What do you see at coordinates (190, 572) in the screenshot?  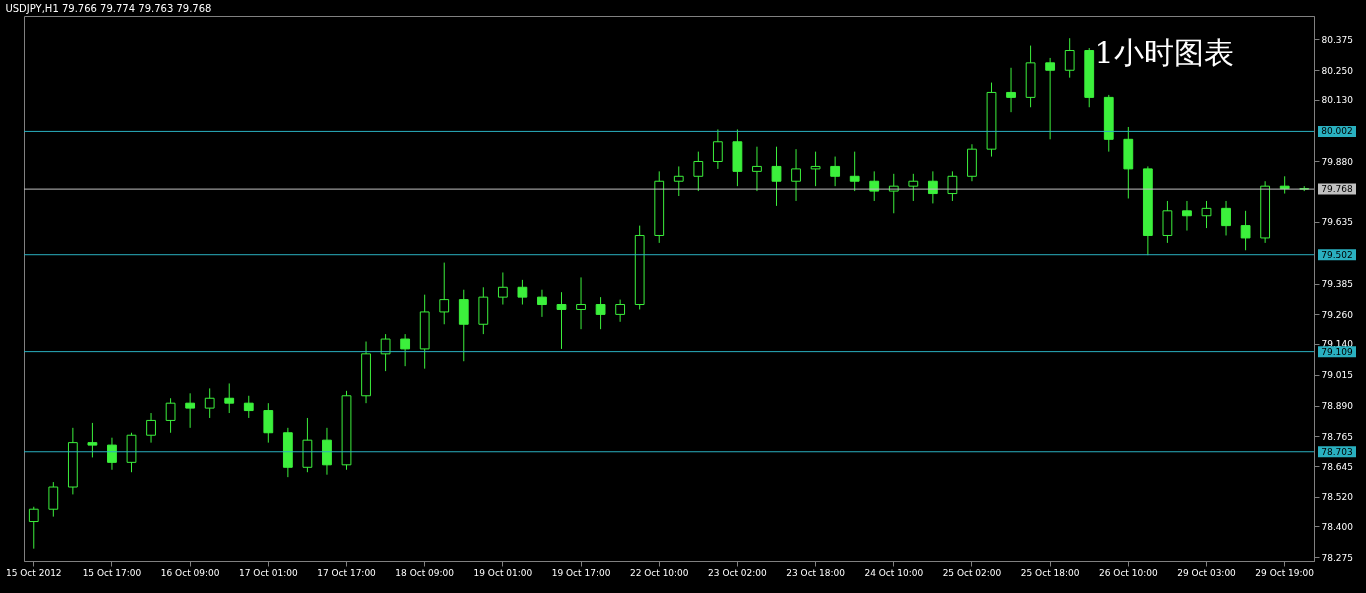 I see `x-tick-label: 16 Oct 09:00` at bounding box center [190, 572].